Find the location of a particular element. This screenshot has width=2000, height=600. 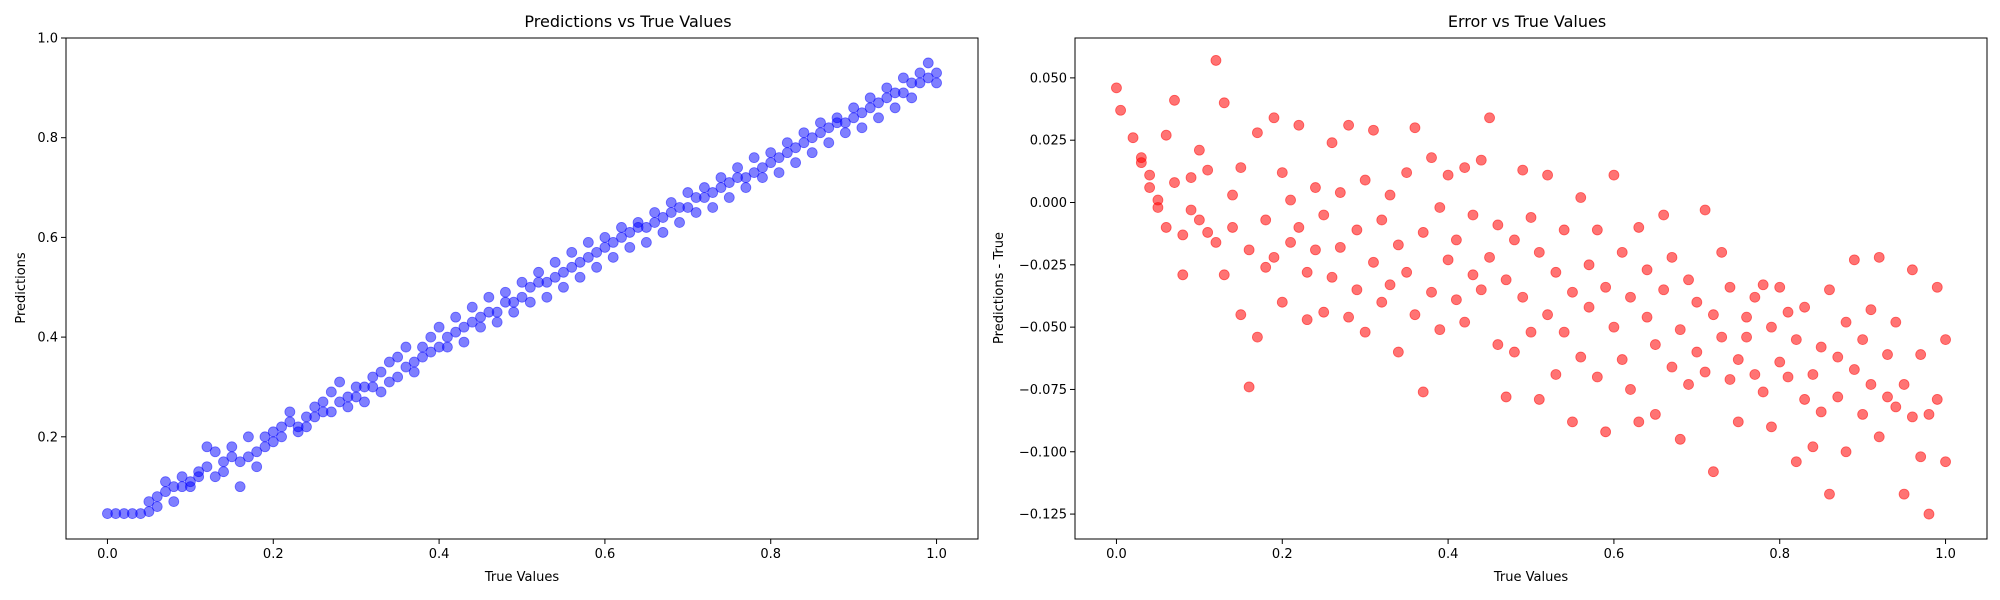

x-tick-label: 0.2 is located at coordinates (1282, 554).